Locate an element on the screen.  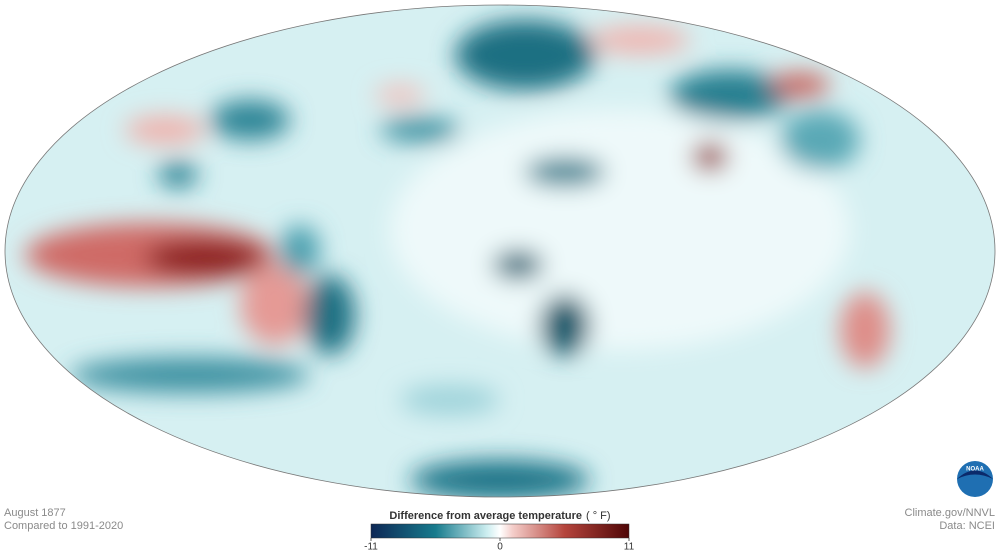
colorbar is located at coordinates (500, 531).